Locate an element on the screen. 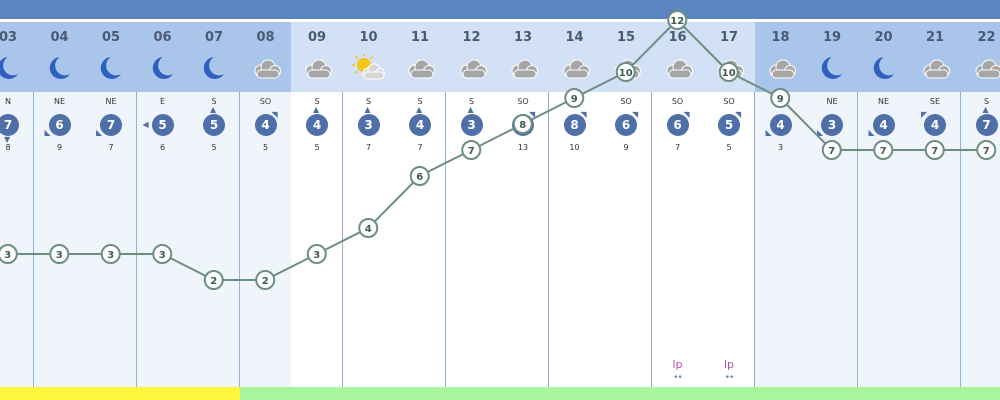 Image resolution: width=1000 pixels, height=400 pixels. wind-speed: 5 ▲ is located at coordinates (214, 121).